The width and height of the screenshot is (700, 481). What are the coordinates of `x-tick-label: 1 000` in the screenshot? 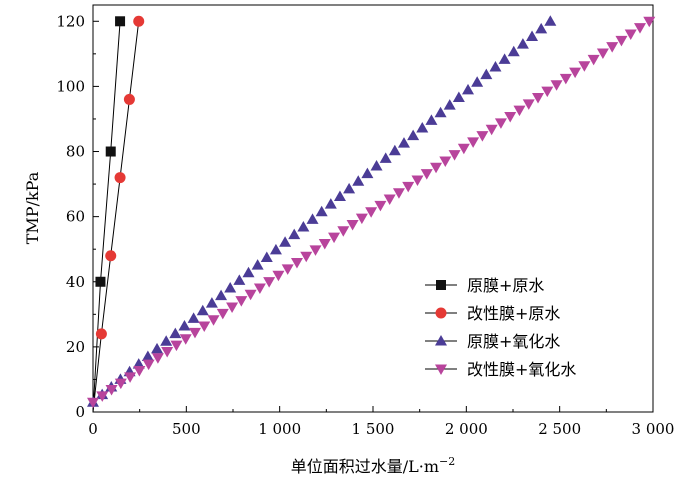 It's located at (279, 429).